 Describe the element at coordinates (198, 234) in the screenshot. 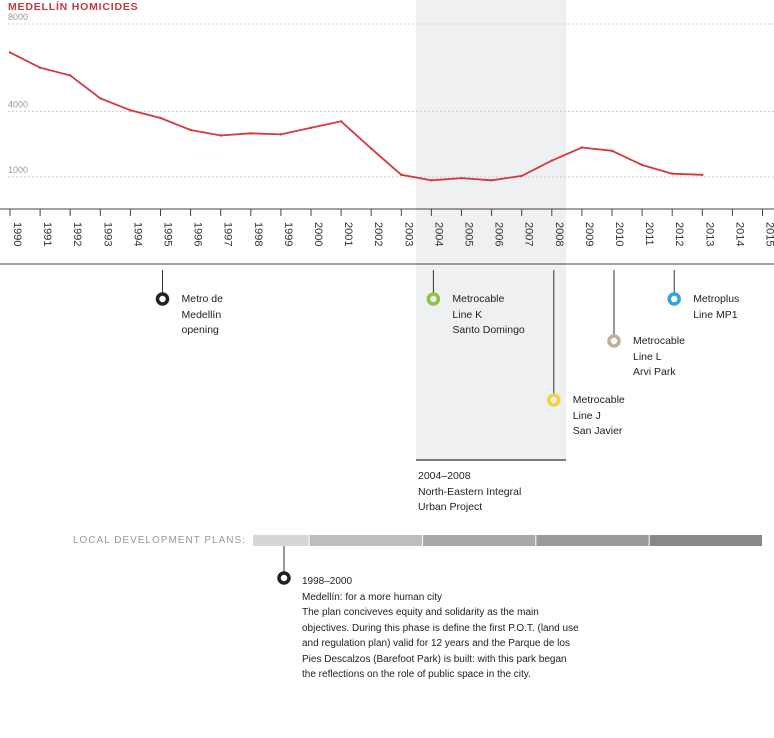

I see `x-tick-1996: 1996` at that location.